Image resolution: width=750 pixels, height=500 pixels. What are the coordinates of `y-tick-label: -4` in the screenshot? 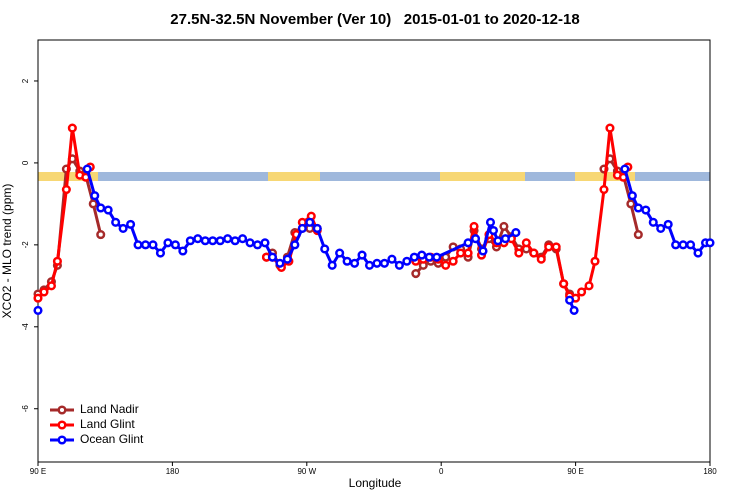 It's located at (25, 327).